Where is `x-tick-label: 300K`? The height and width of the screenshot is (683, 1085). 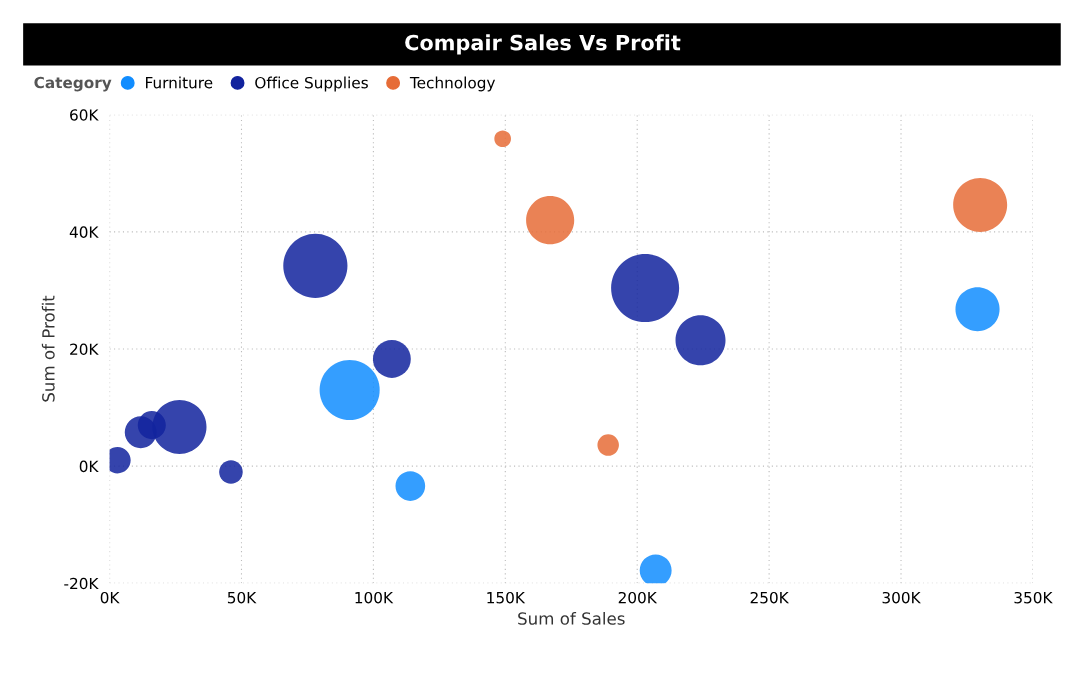
x-tick-label: 300K is located at coordinates (901, 597).